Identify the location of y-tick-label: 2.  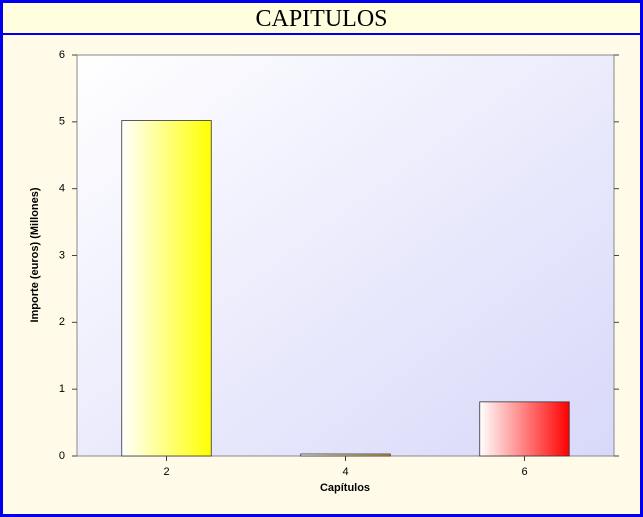
(62, 322).